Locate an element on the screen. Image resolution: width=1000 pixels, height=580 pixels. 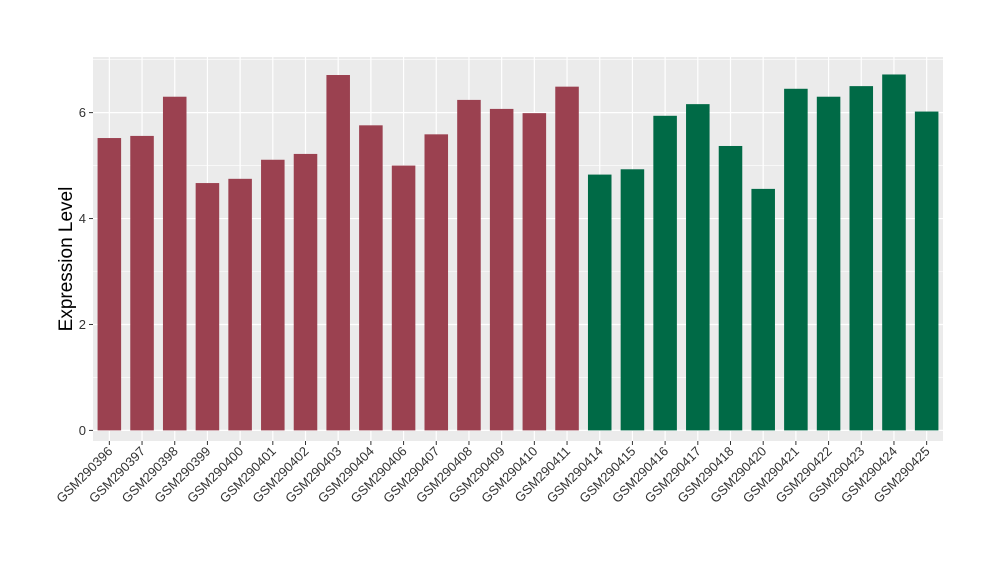
y-tick-label: 2 is located at coordinates (82, 324).